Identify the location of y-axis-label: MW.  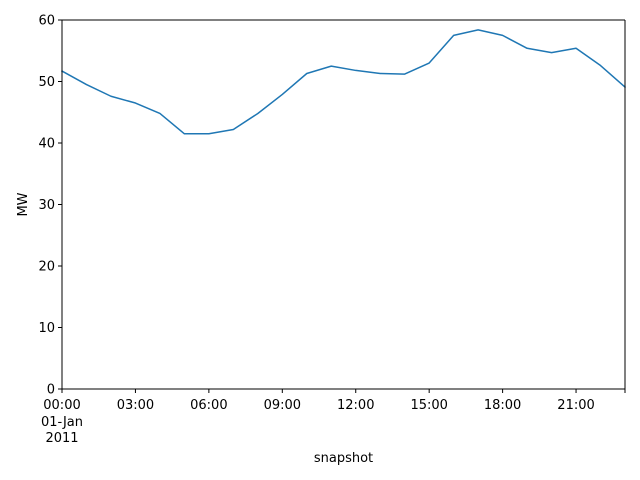
(23, 204).